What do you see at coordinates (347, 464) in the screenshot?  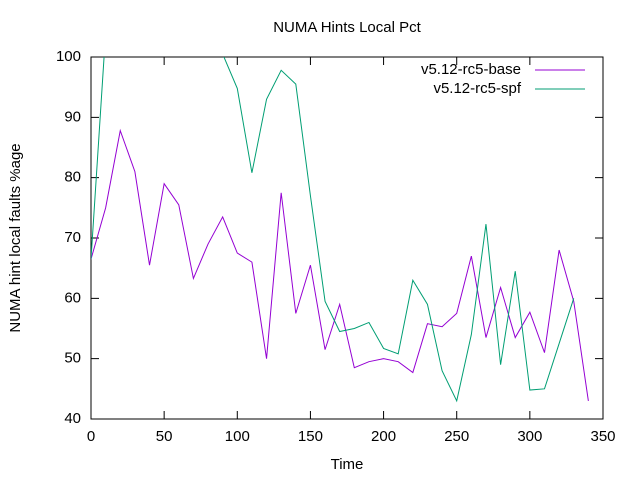 I see `x-axis-label: Time` at bounding box center [347, 464].